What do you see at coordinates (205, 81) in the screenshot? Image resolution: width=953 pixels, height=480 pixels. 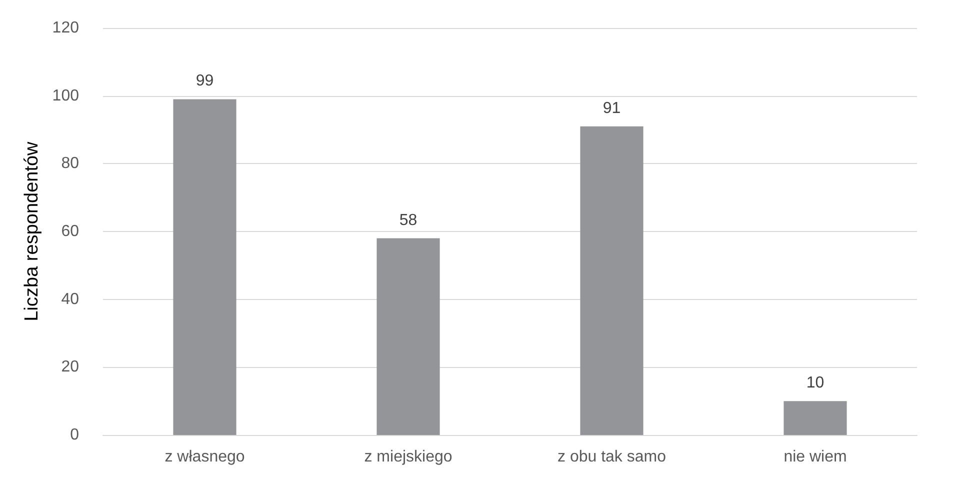 I see `data-label: 99` at bounding box center [205, 81].